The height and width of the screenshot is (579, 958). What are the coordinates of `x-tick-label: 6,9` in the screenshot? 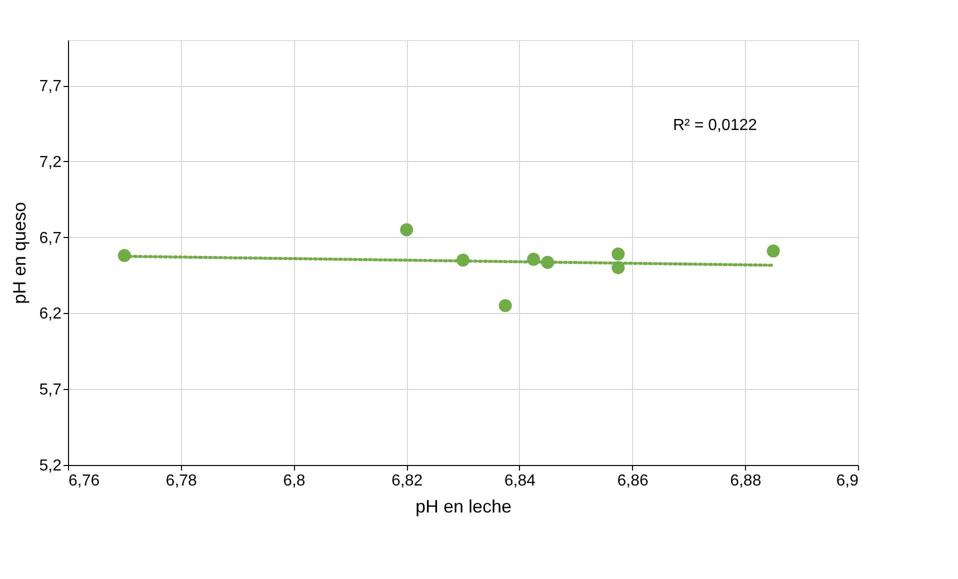 It's located at (847, 481).